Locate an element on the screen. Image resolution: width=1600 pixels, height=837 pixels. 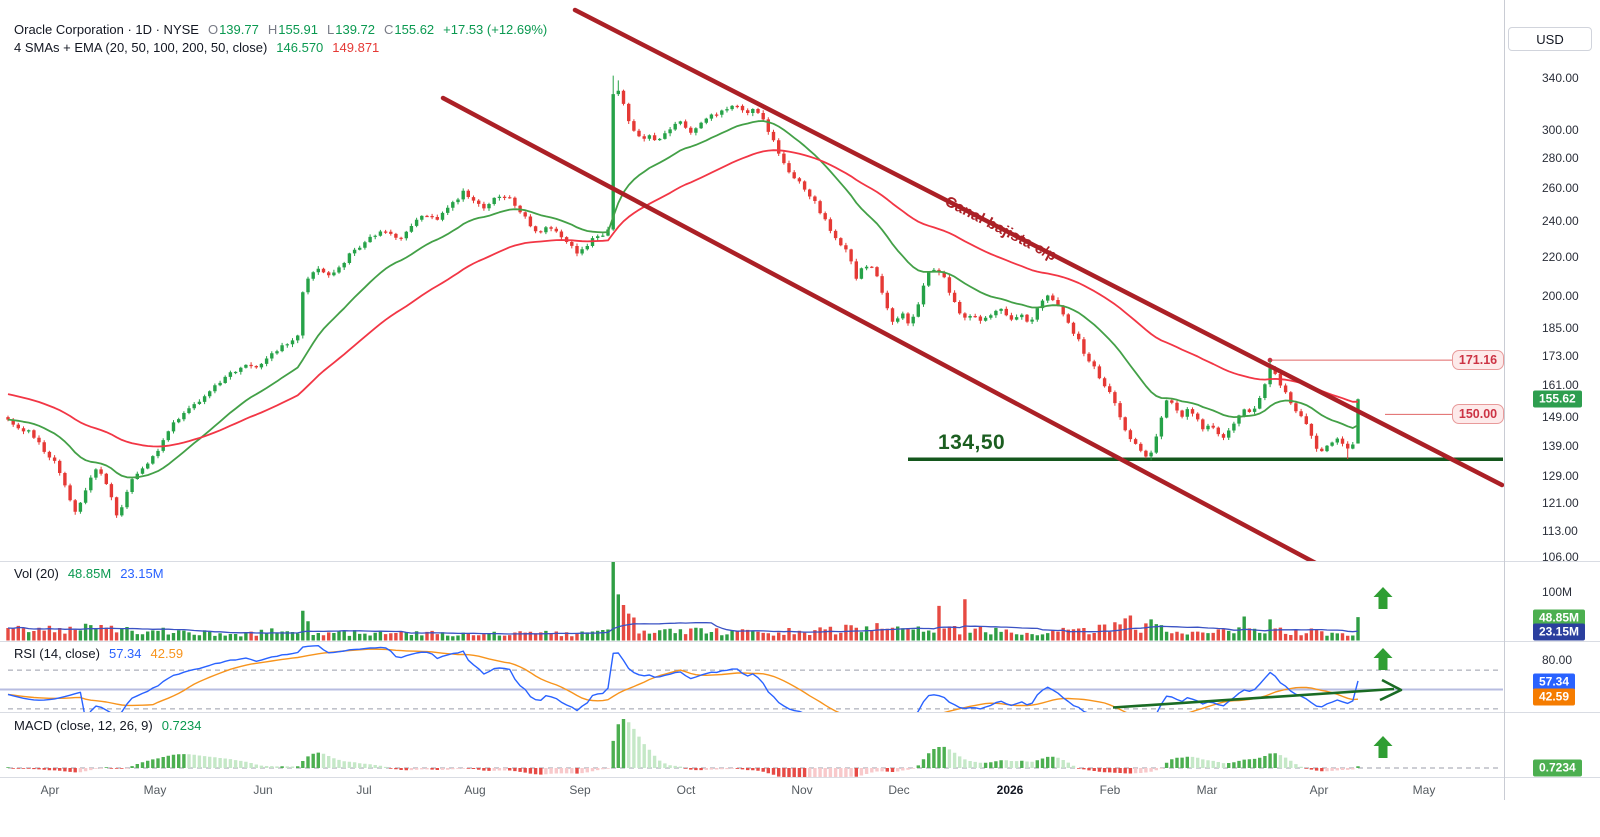
price-axis-tick: 149.00 is located at coordinates (1560, 417).